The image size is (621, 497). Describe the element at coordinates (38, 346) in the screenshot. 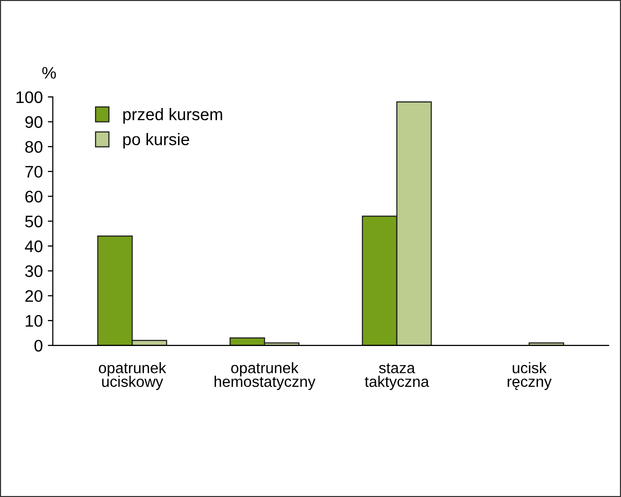

I see `y-tick-label: 0` at that location.